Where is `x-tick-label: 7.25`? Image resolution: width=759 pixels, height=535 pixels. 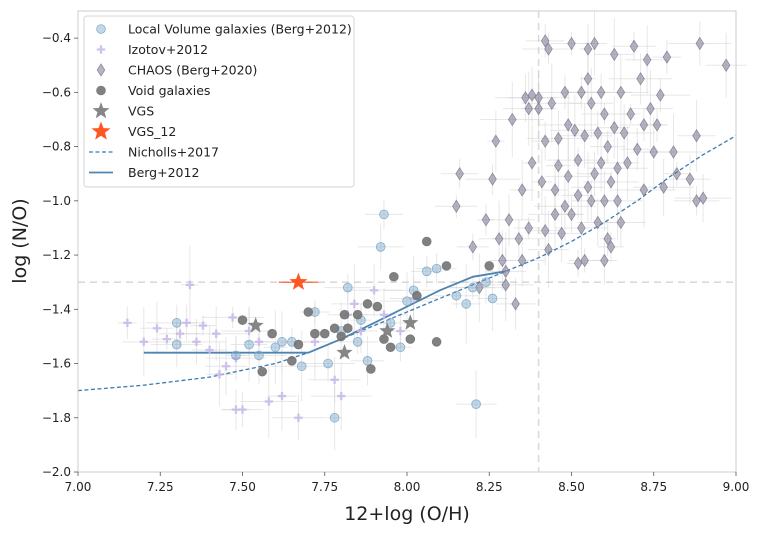 x-tick-label: 7.25 is located at coordinates (160, 487).